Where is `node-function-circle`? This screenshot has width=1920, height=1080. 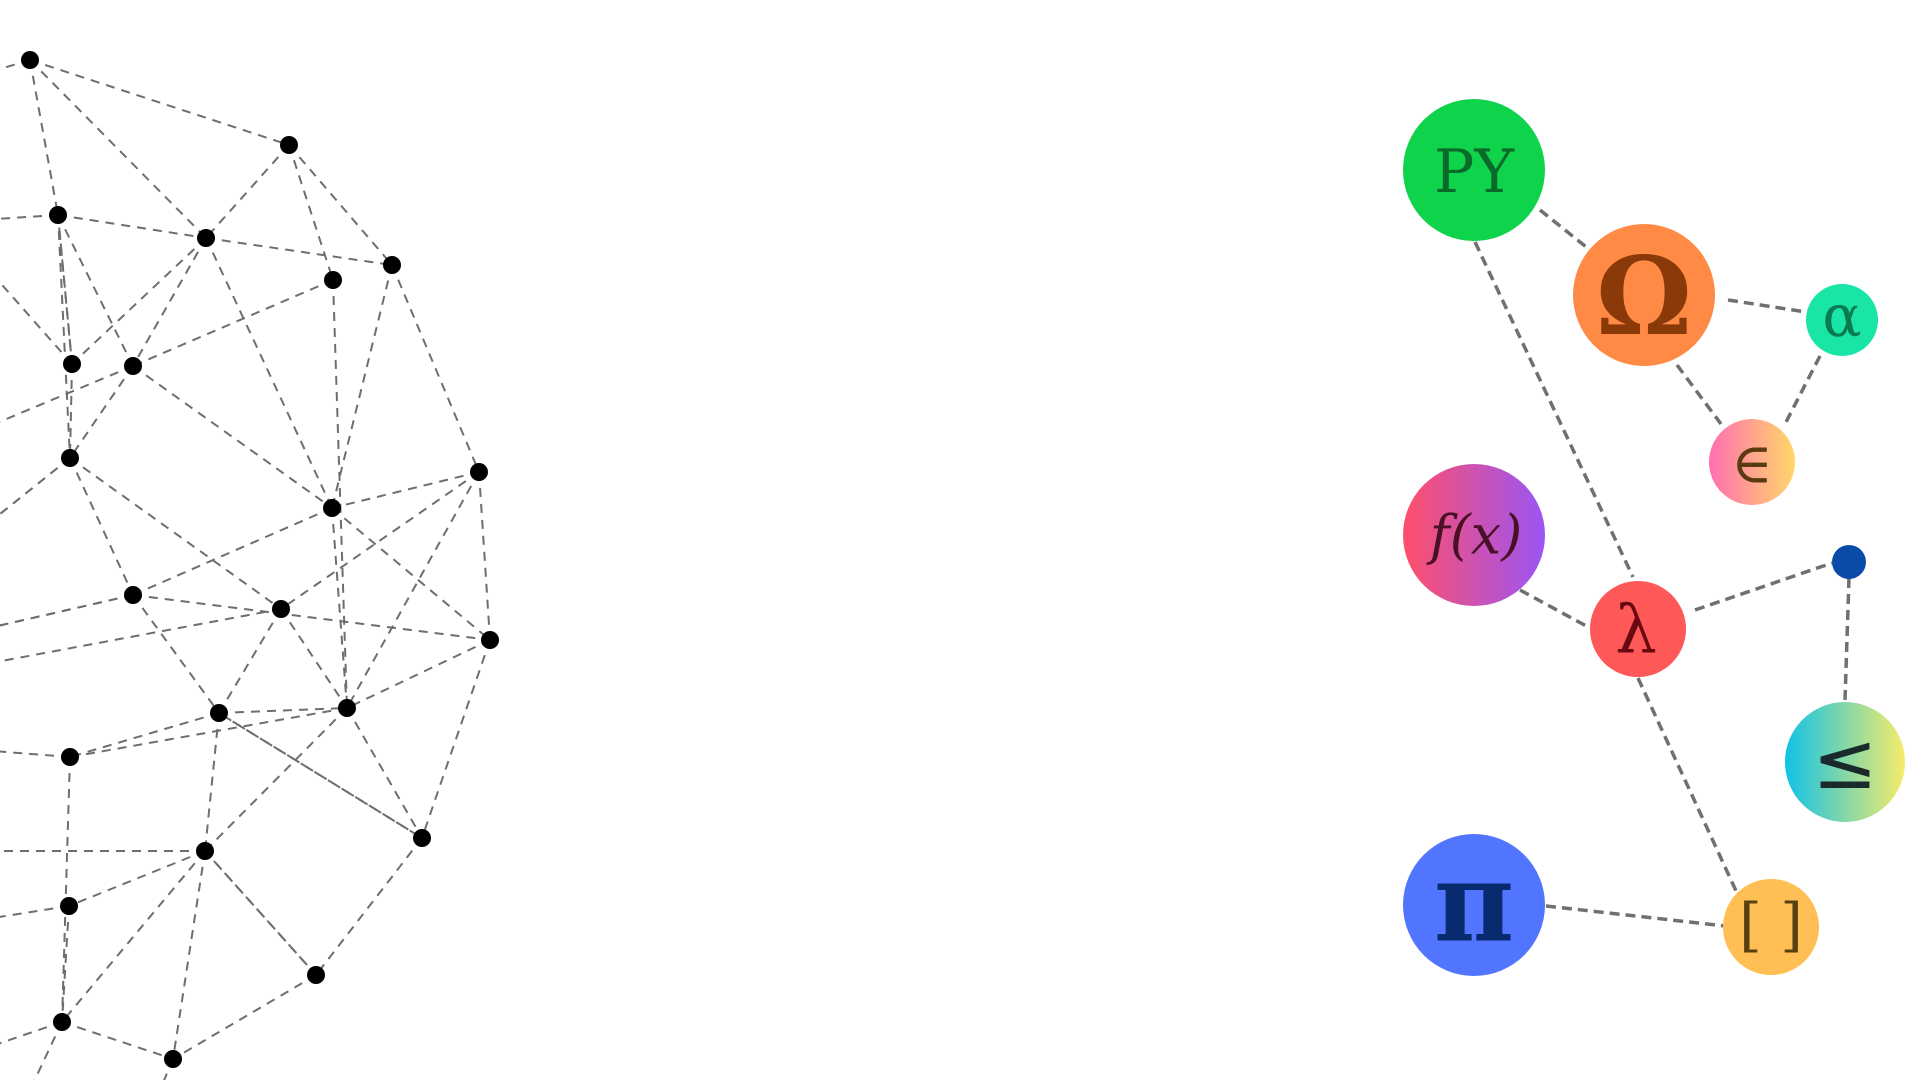 node-function-circle is located at coordinates (1474, 535).